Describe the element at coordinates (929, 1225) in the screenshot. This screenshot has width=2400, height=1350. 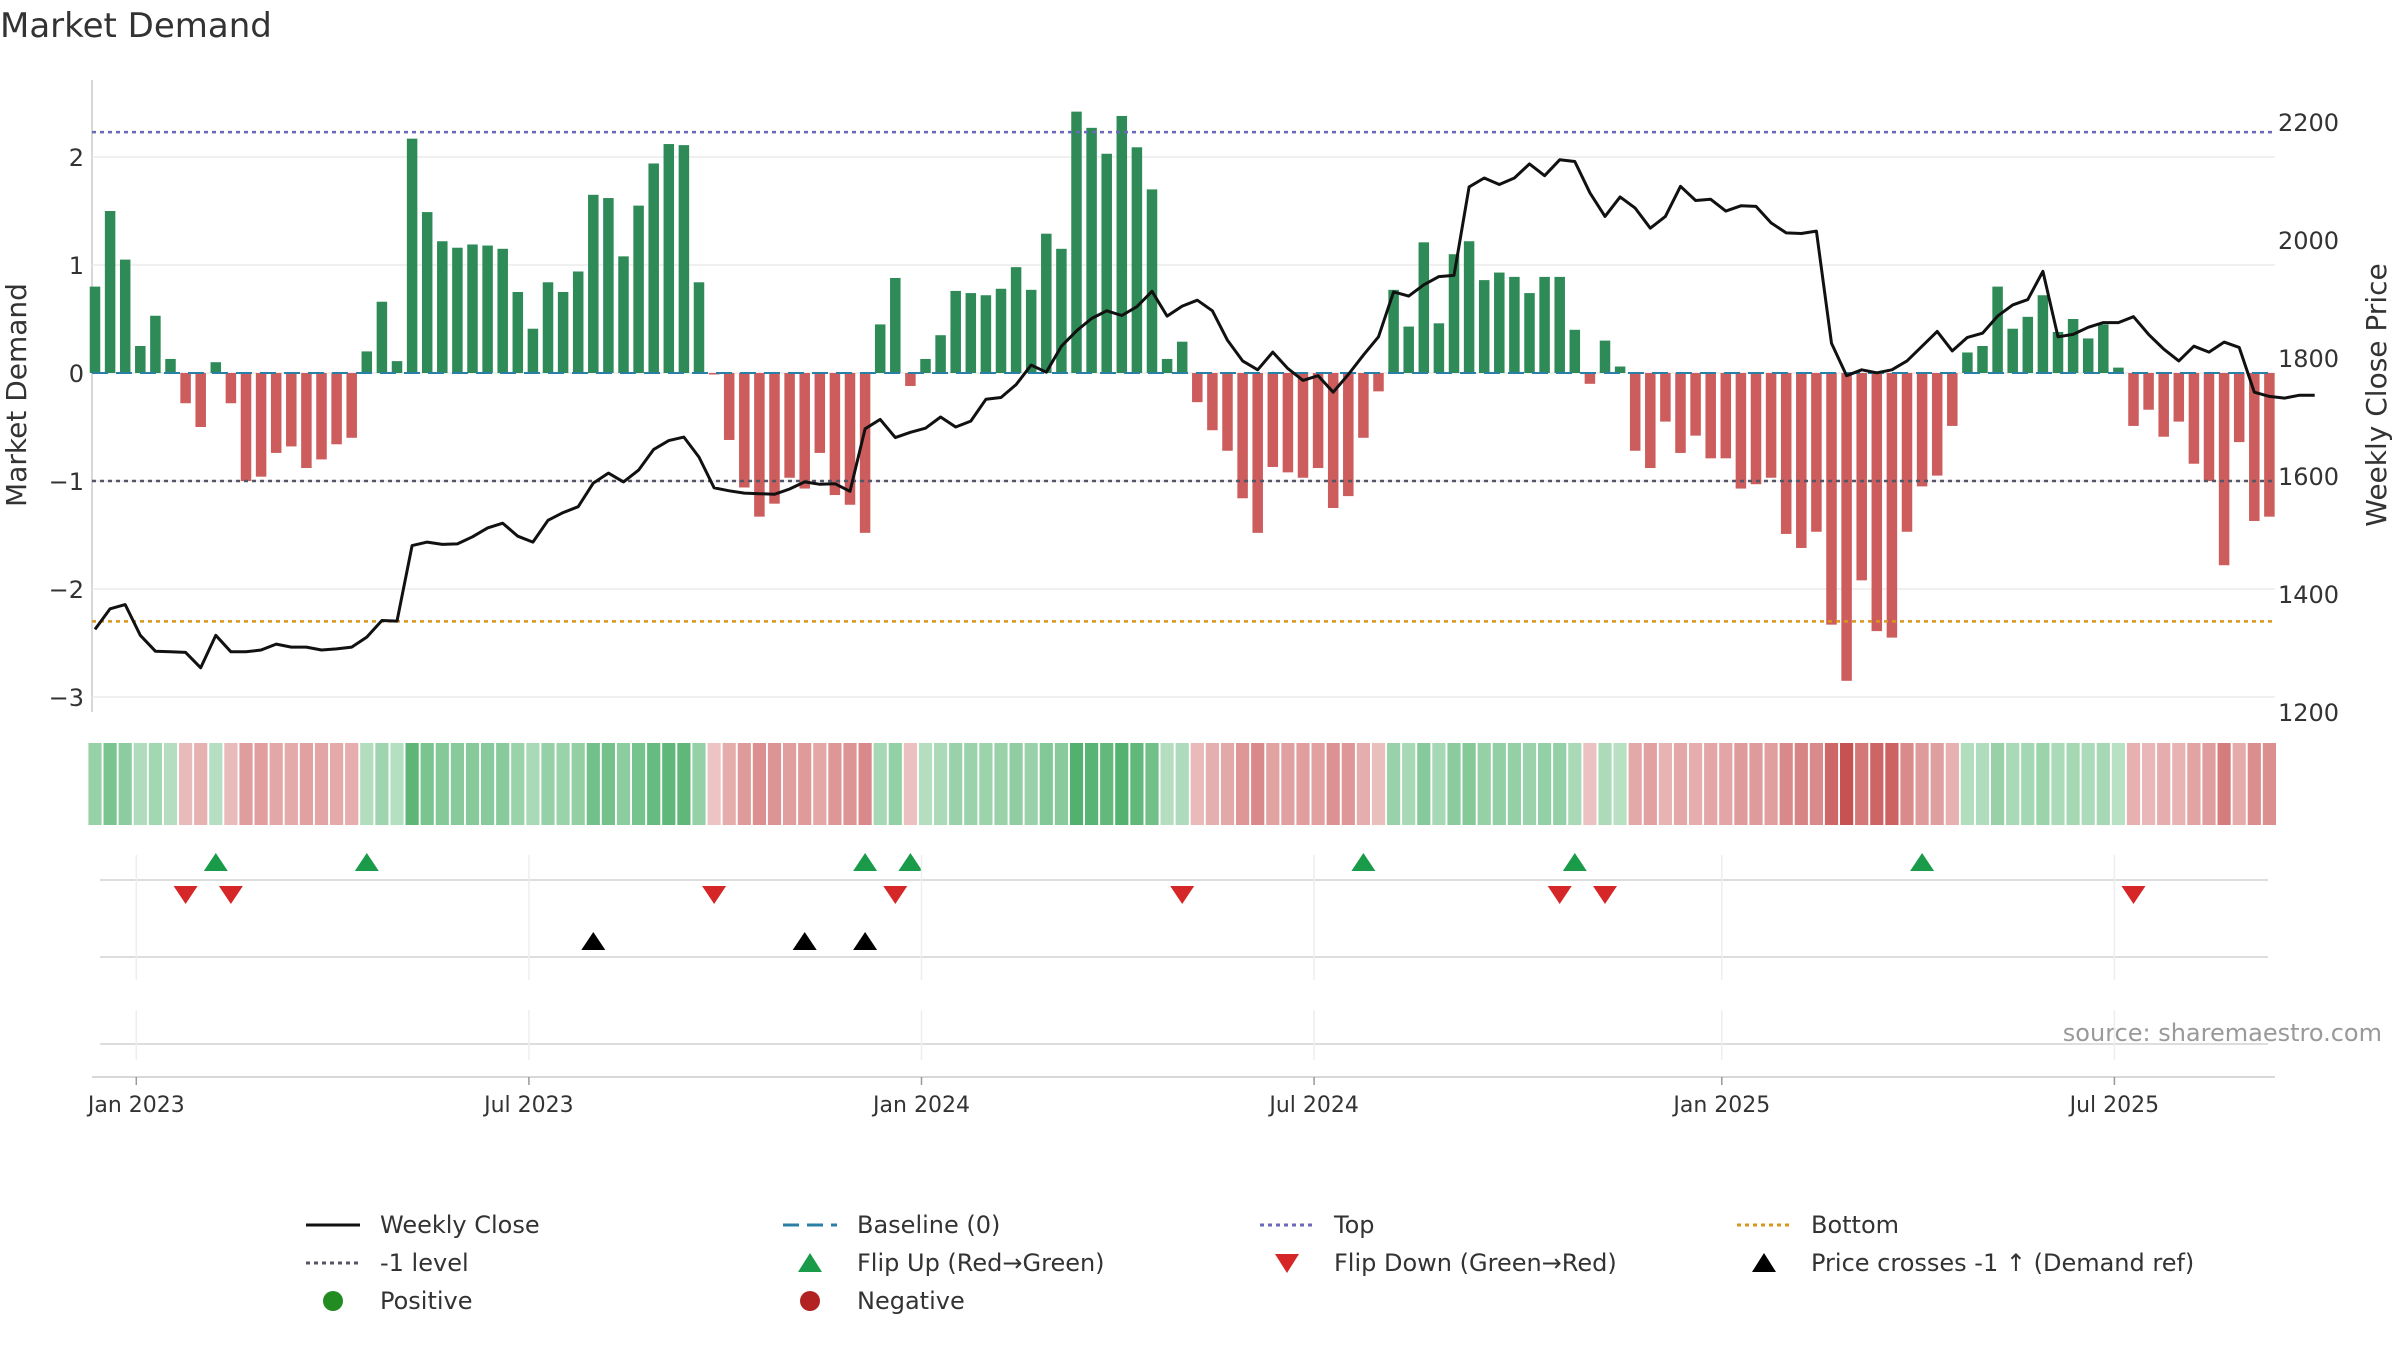
I see `legend-label: Baseline (0)` at that location.